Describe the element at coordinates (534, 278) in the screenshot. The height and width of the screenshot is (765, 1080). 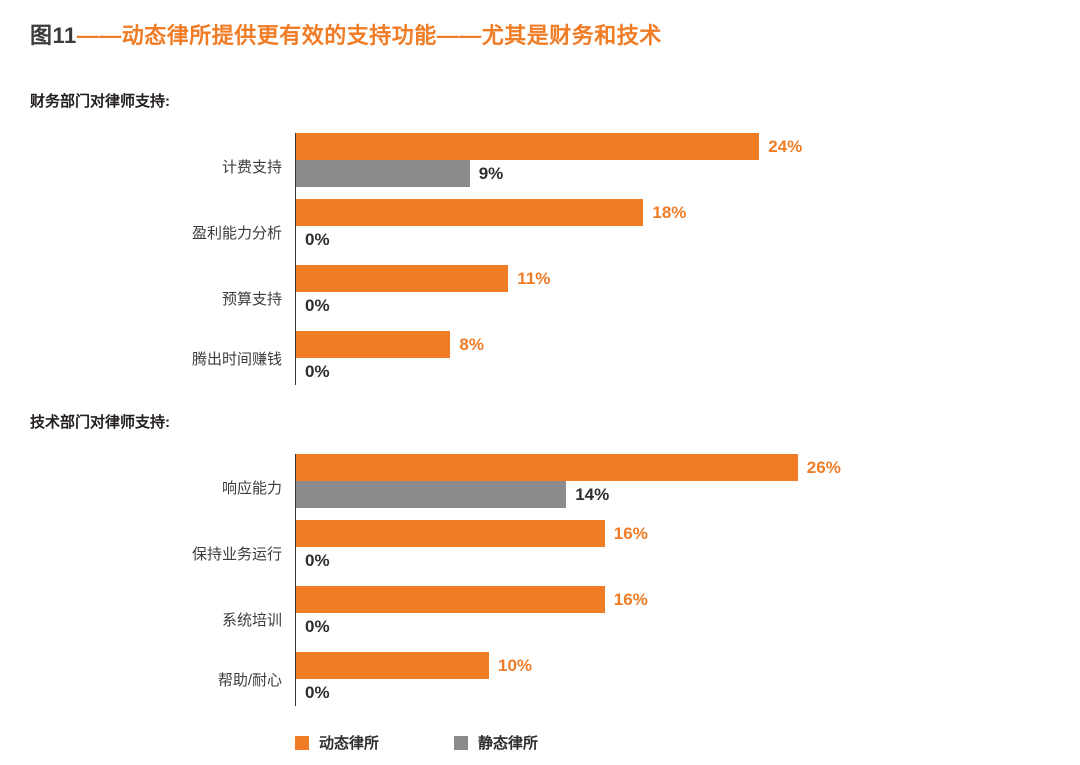
I see `value-label: 11%` at that location.